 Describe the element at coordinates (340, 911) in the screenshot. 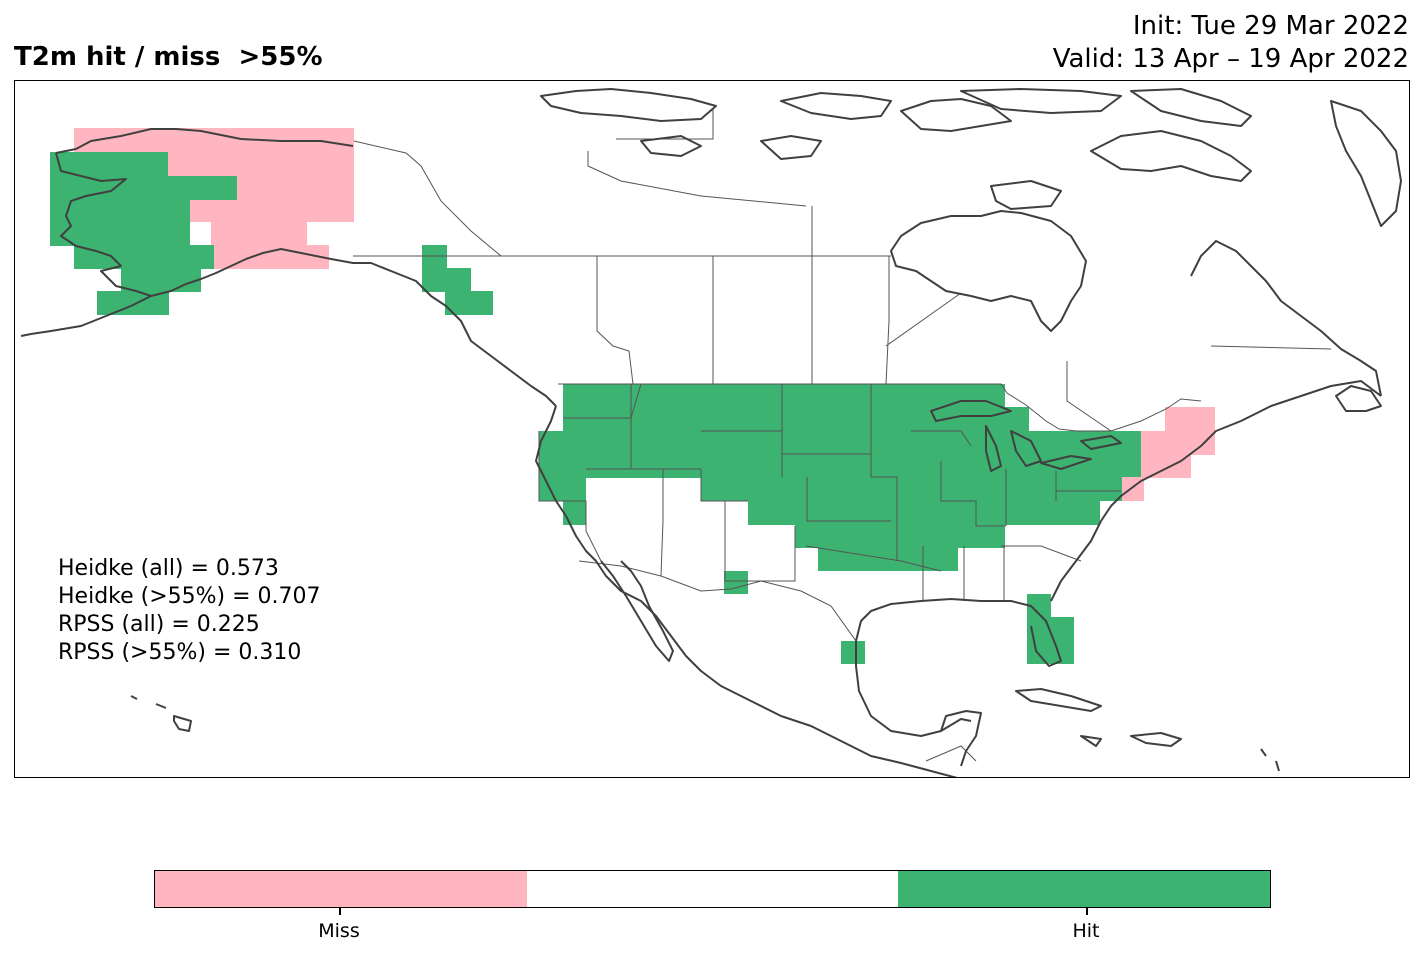

I see `colorbar-tick-miss` at that location.